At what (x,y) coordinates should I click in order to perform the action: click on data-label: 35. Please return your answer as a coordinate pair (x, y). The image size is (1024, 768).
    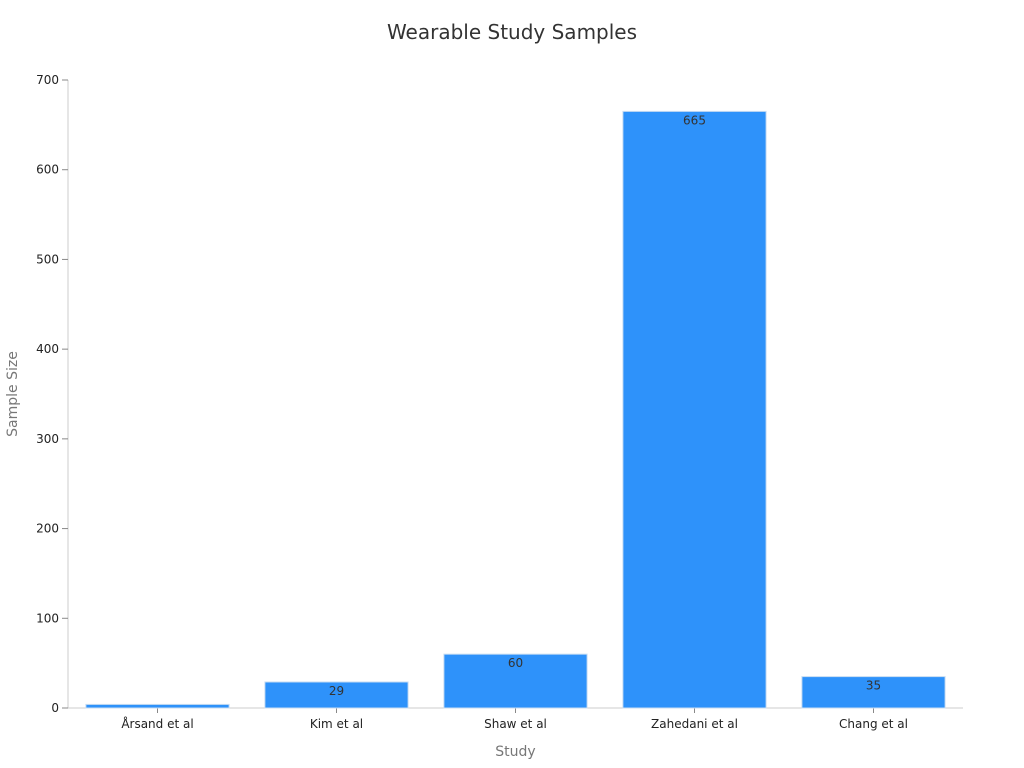
    Looking at the image, I should click on (873, 686).